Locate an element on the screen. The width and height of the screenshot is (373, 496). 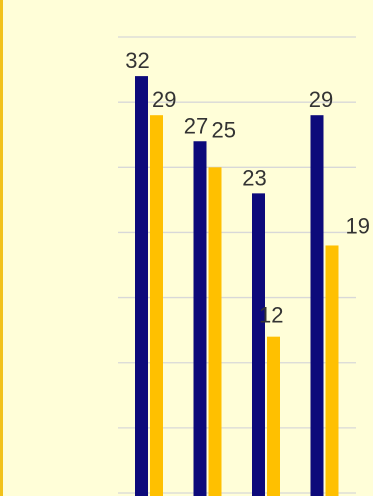
data-label-series2-3: 12 is located at coordinates (271, 315).